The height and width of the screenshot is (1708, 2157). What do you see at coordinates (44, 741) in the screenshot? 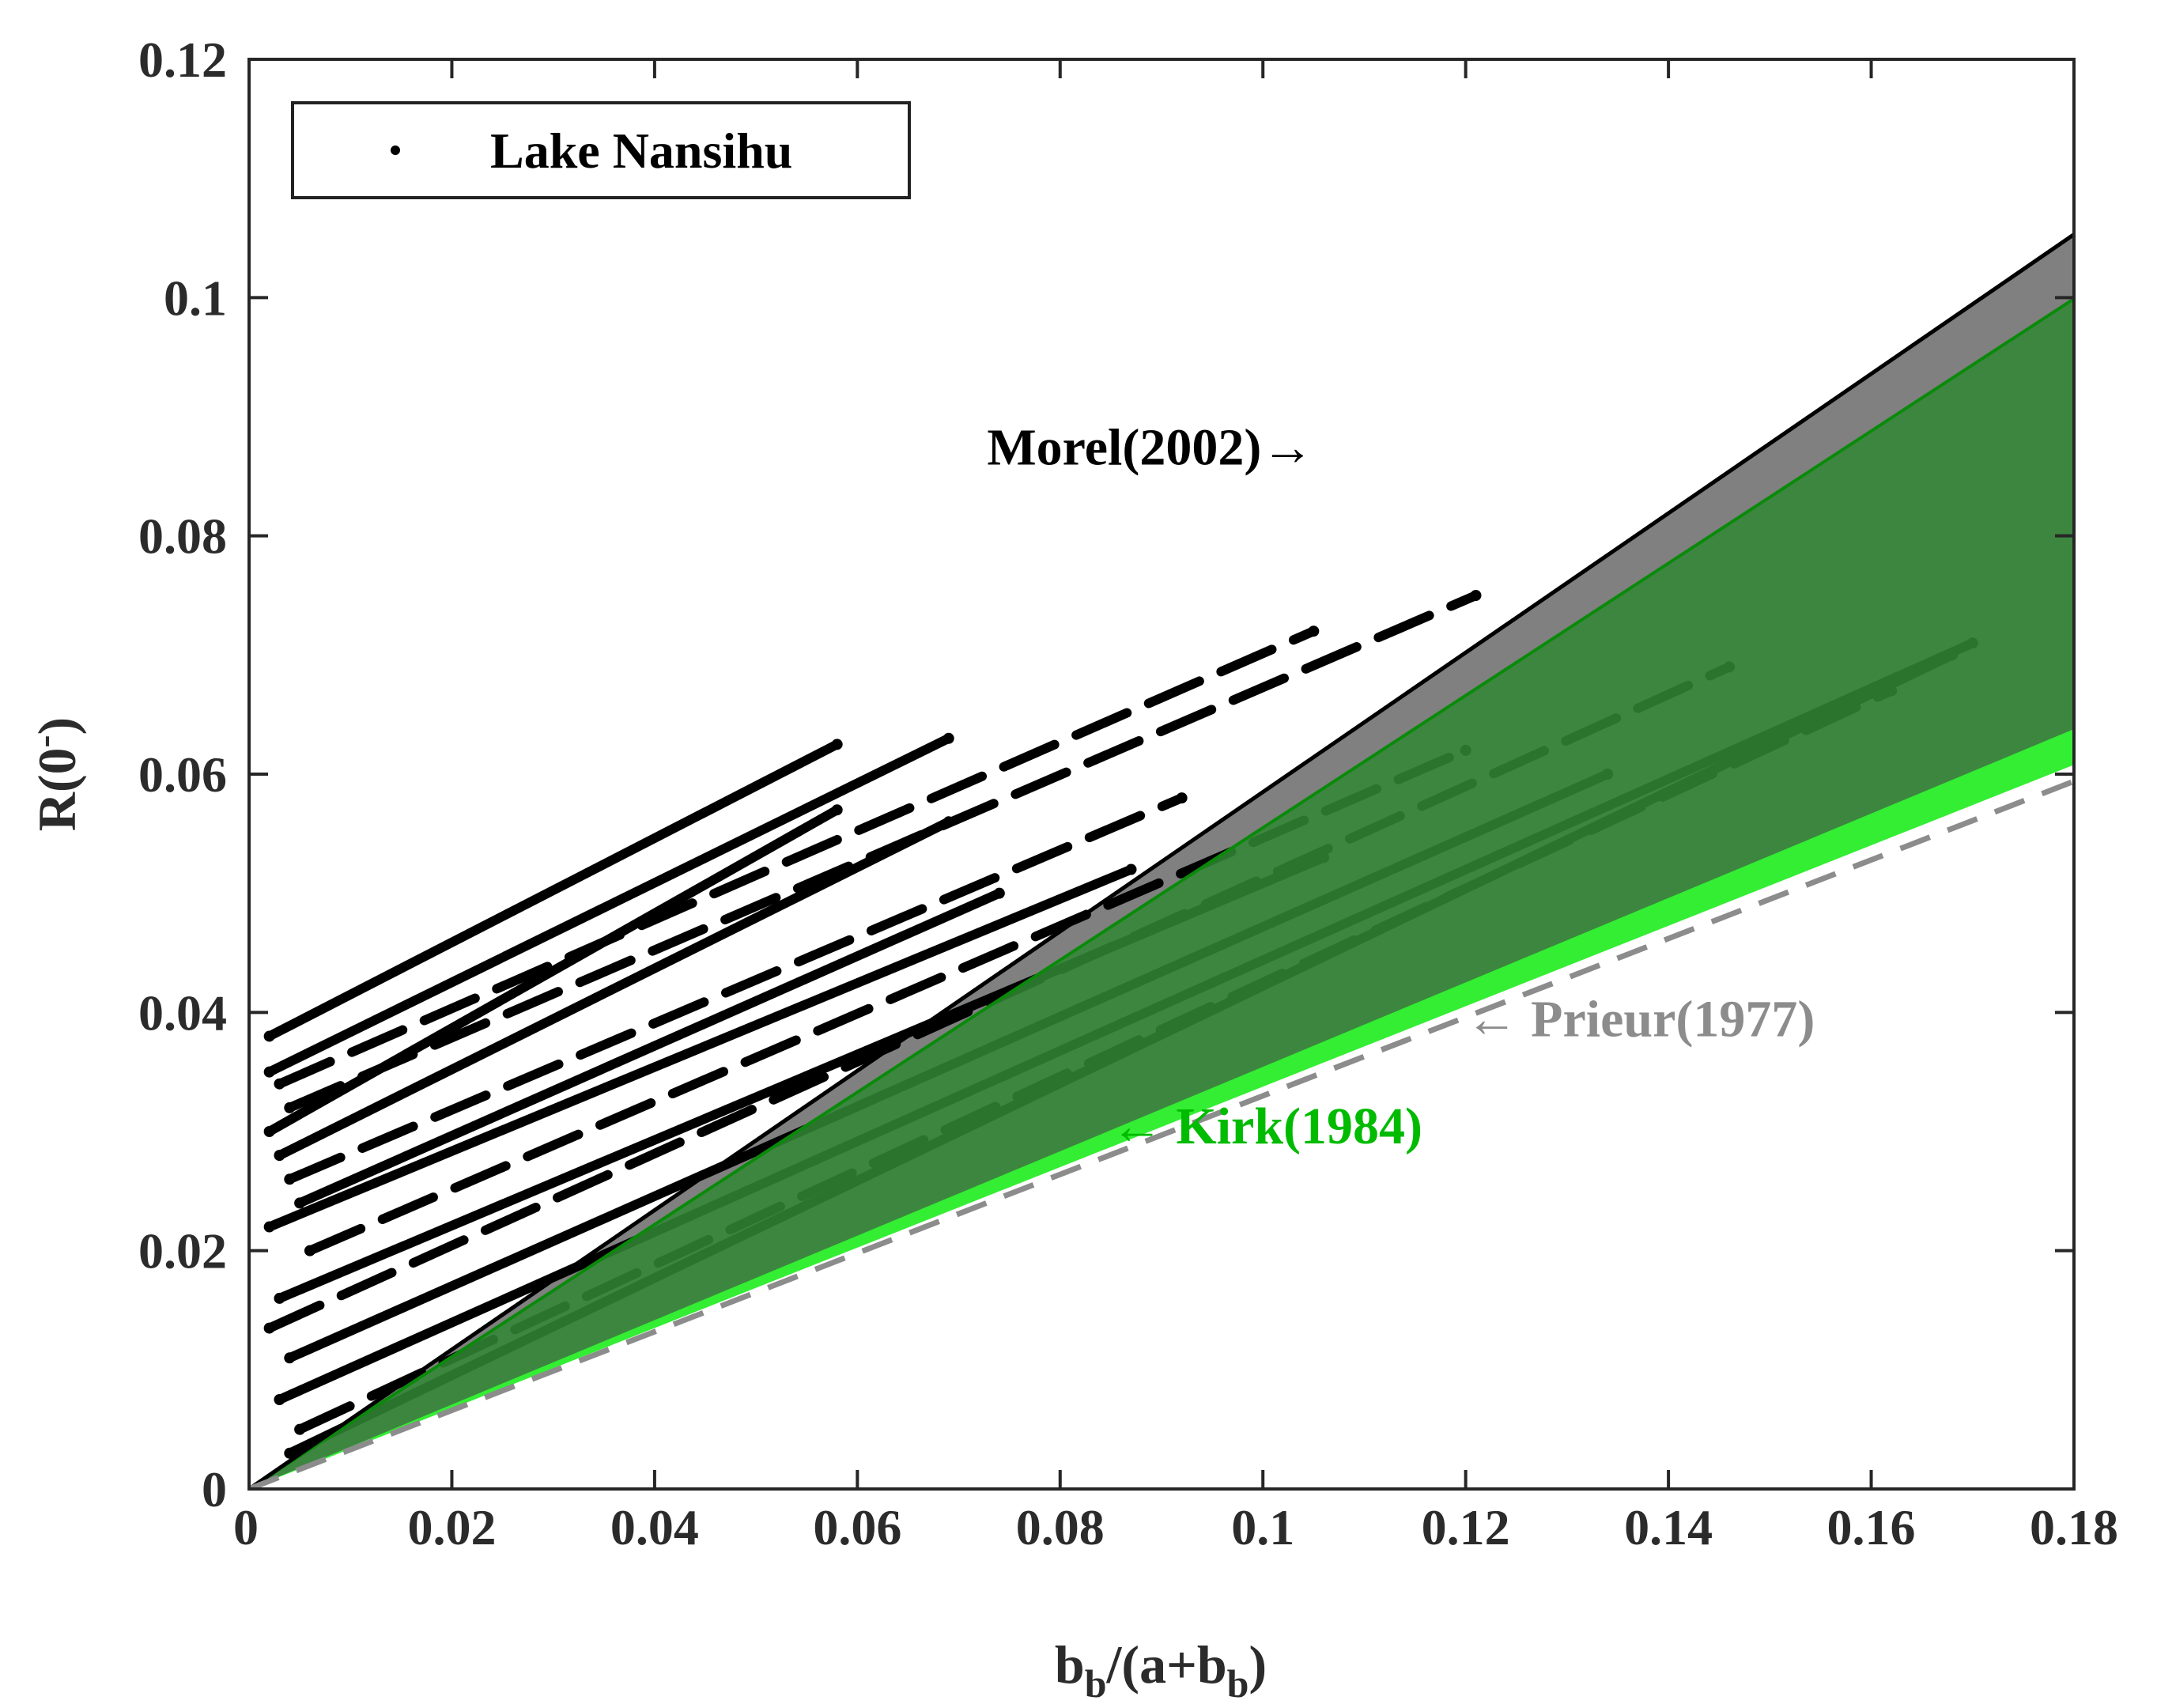
I see `y-axis-title-sup: -` at bounding box center [44, 741].